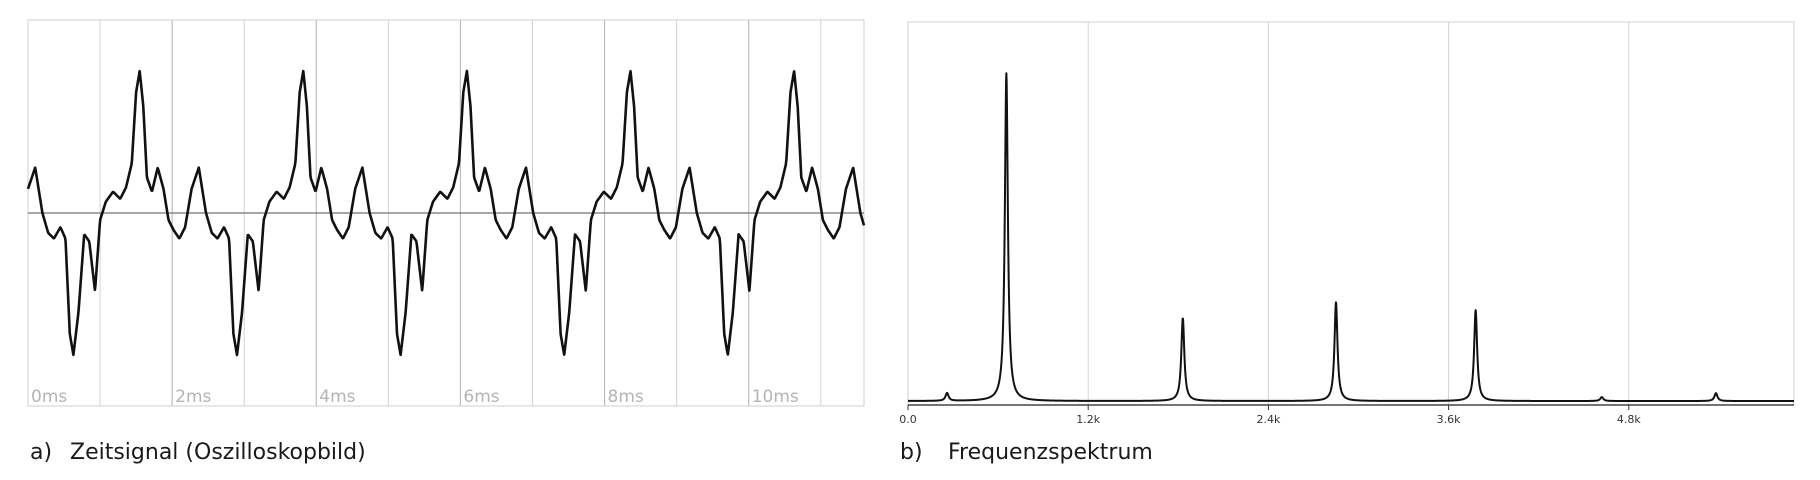 This screenshot has width=1820, height=480. Describe the element at coordinates (1629, 419) in the screenshot. I see `frequency-tick-label: 4.8k` at that location.